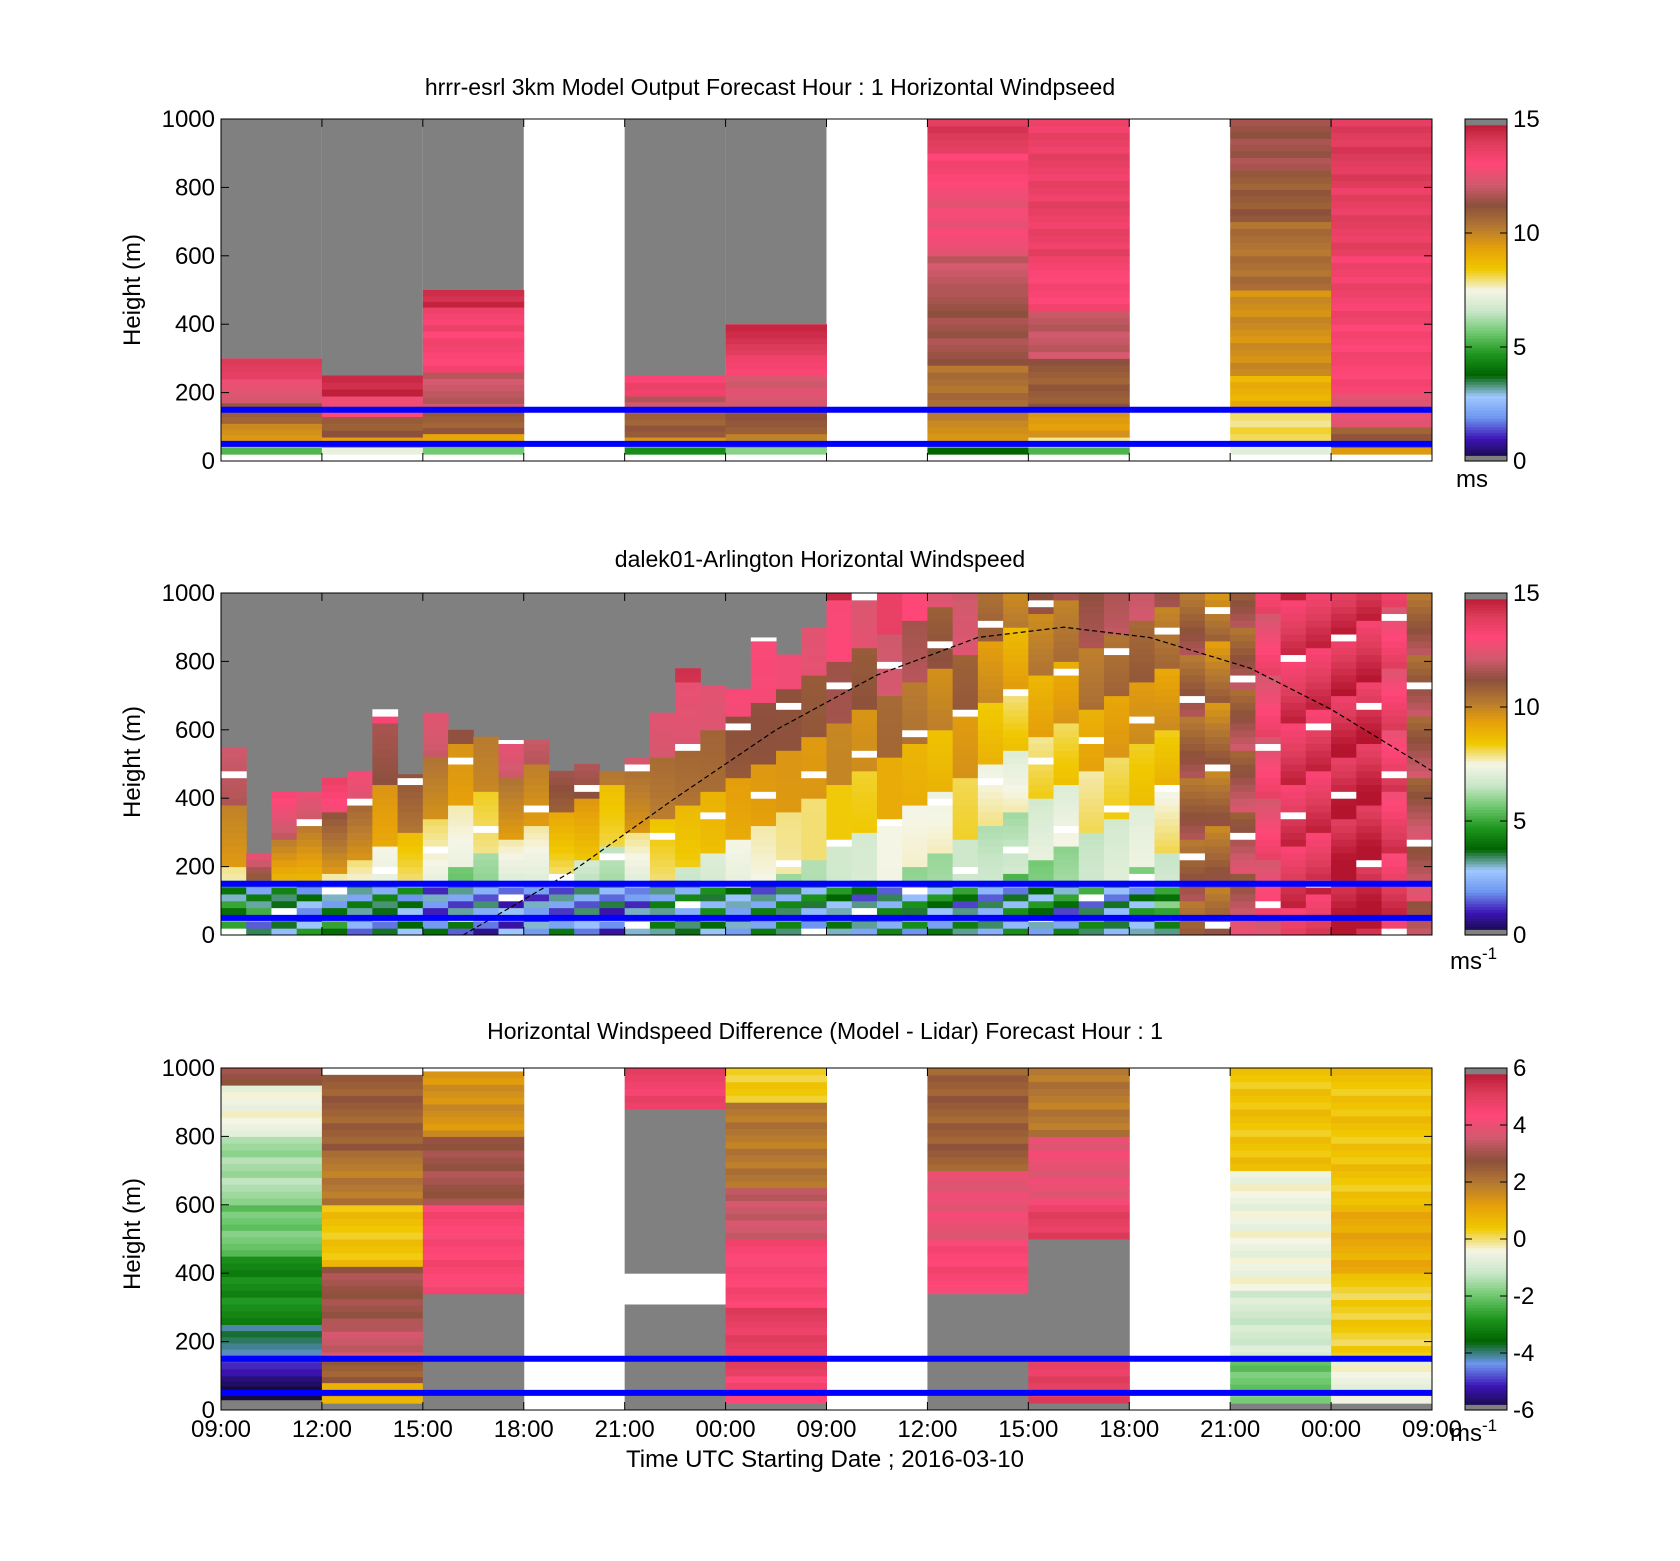 The width and height of the screenshot is (1680, 1561). I want to click on panel-model-colorbar-unit: ms, so click(1472, 479).